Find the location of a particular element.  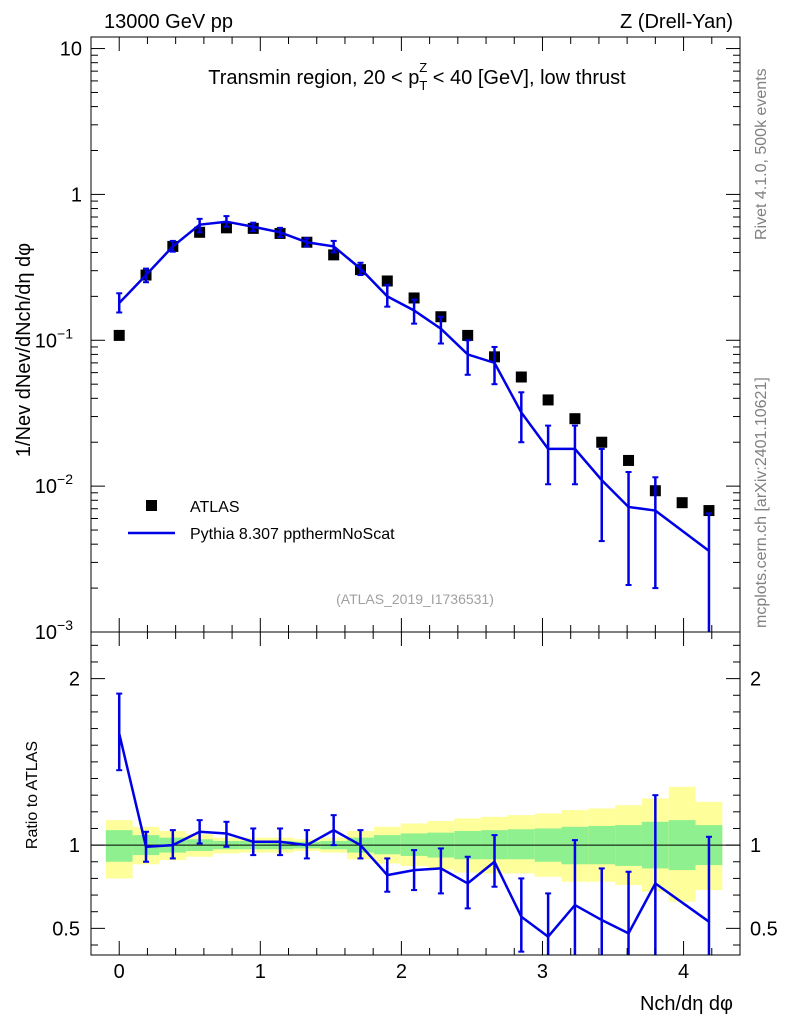

main-y-axis-label: 1/Nev dNev/dNch/dη dφ is located at coordinates (24, 350).